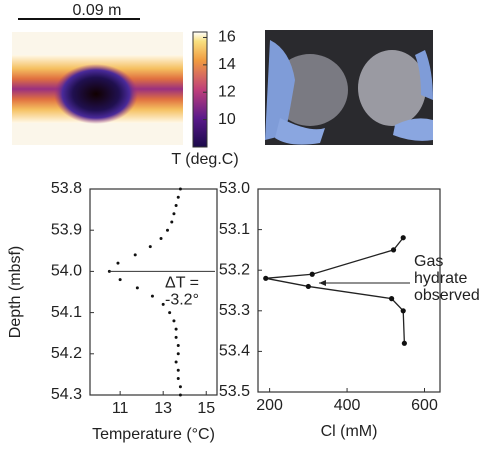 Image resolution: width=489 pixels, height=449 pixels. Describe the element at coordinates (182, 300) in the screenshot. I see `annotation: -3.2°` at that location.